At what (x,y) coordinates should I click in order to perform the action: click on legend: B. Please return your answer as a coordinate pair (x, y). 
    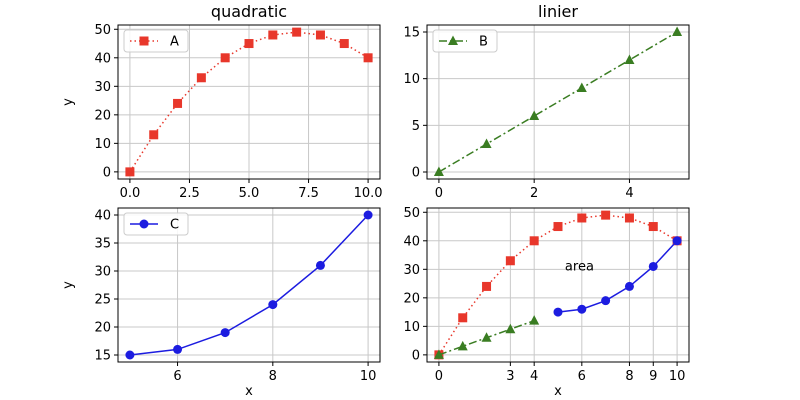
    Looking at the image, I should click on (465, 41).